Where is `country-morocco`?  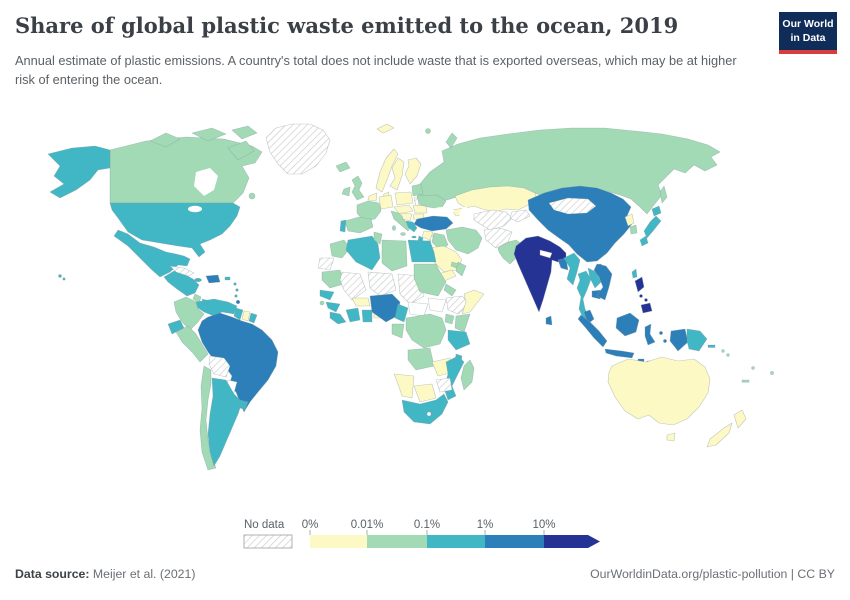
country-morocco is located at coordinates (340, 249).